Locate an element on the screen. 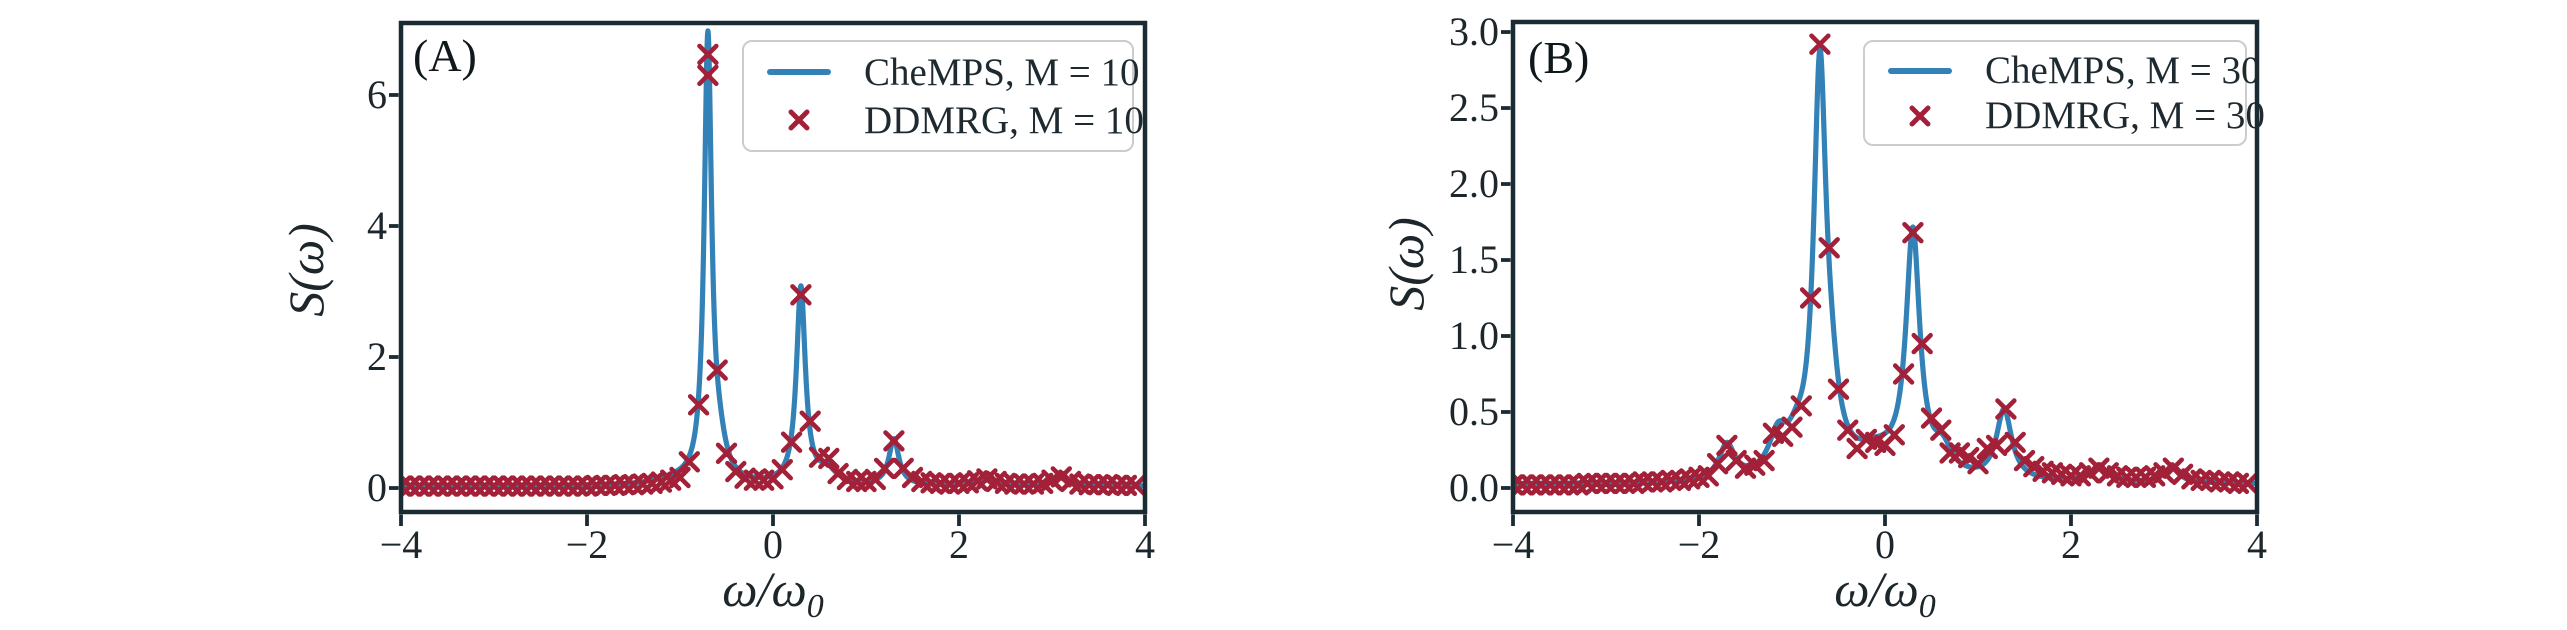  panel-b-x-axis-label-text: ω/ω is located at coordinates (1876, 589).